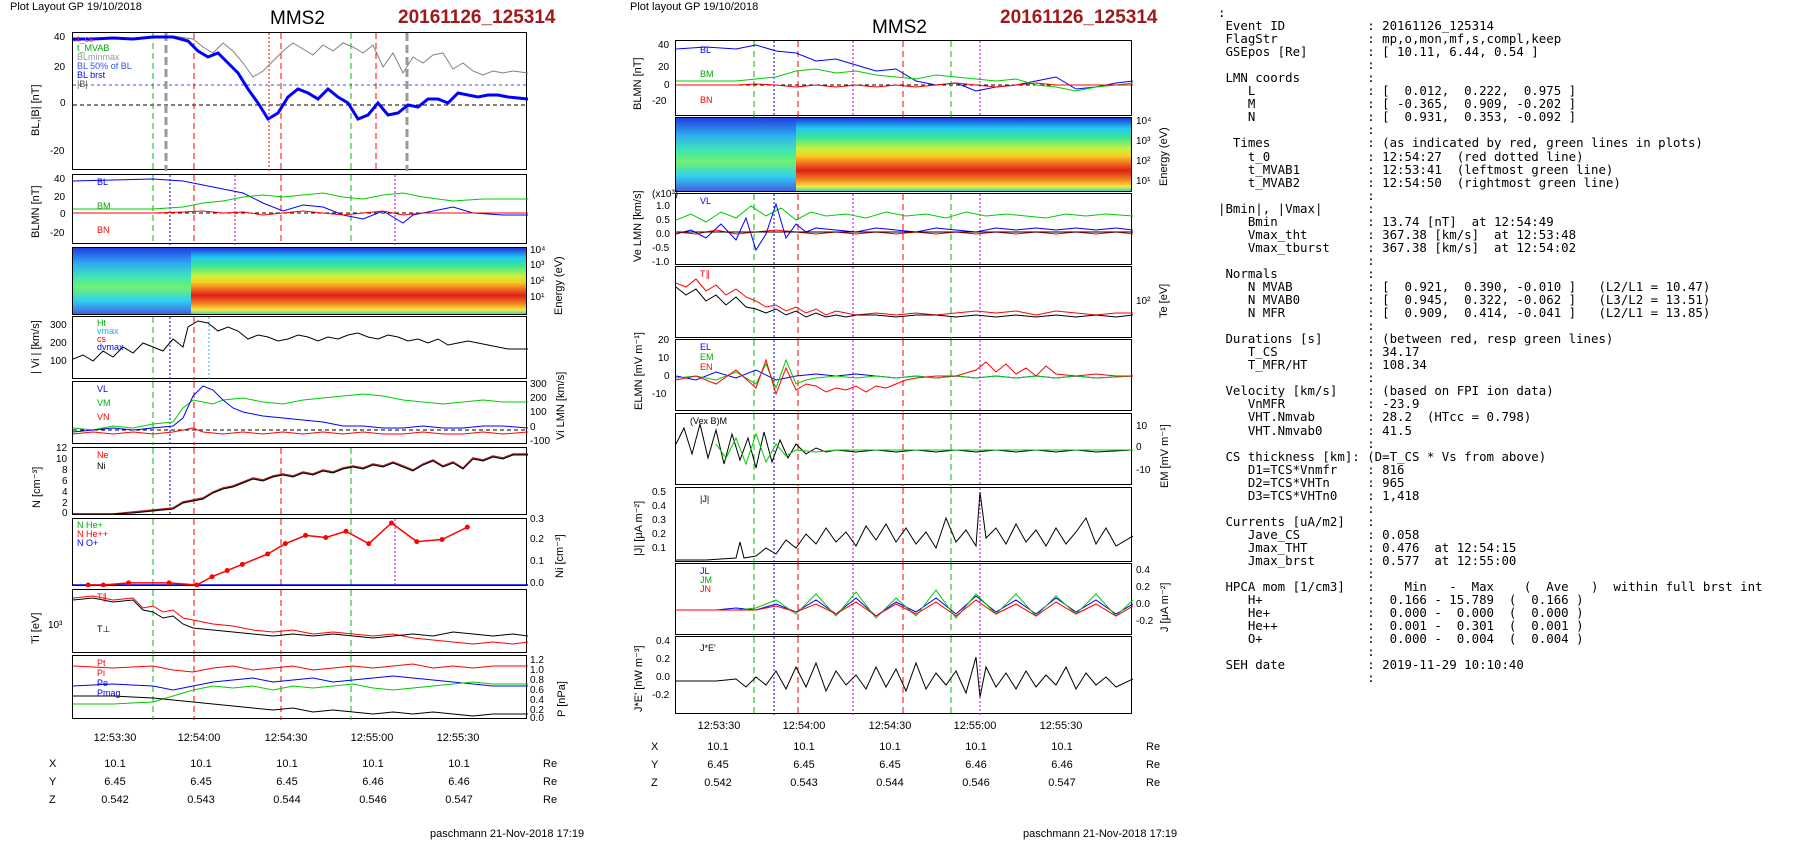 The width and height of the screenshot is (1804, 841). I want to click on y-axis-label: ELMN [mV m⁻¹], so click(639, 371).